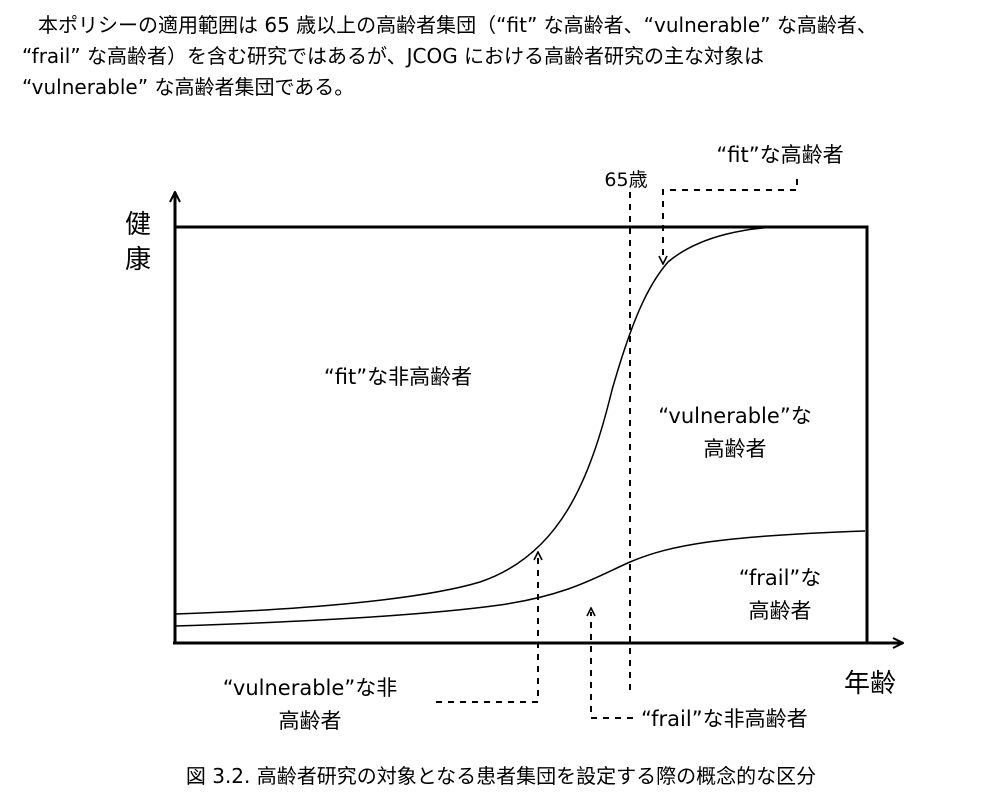 The width and height of the screenshot is (1002, 793). Describe the element at coordinates (780, 578) in the screenshot. I see `frail-elderly-label-line-1: “frail”な` at that location.